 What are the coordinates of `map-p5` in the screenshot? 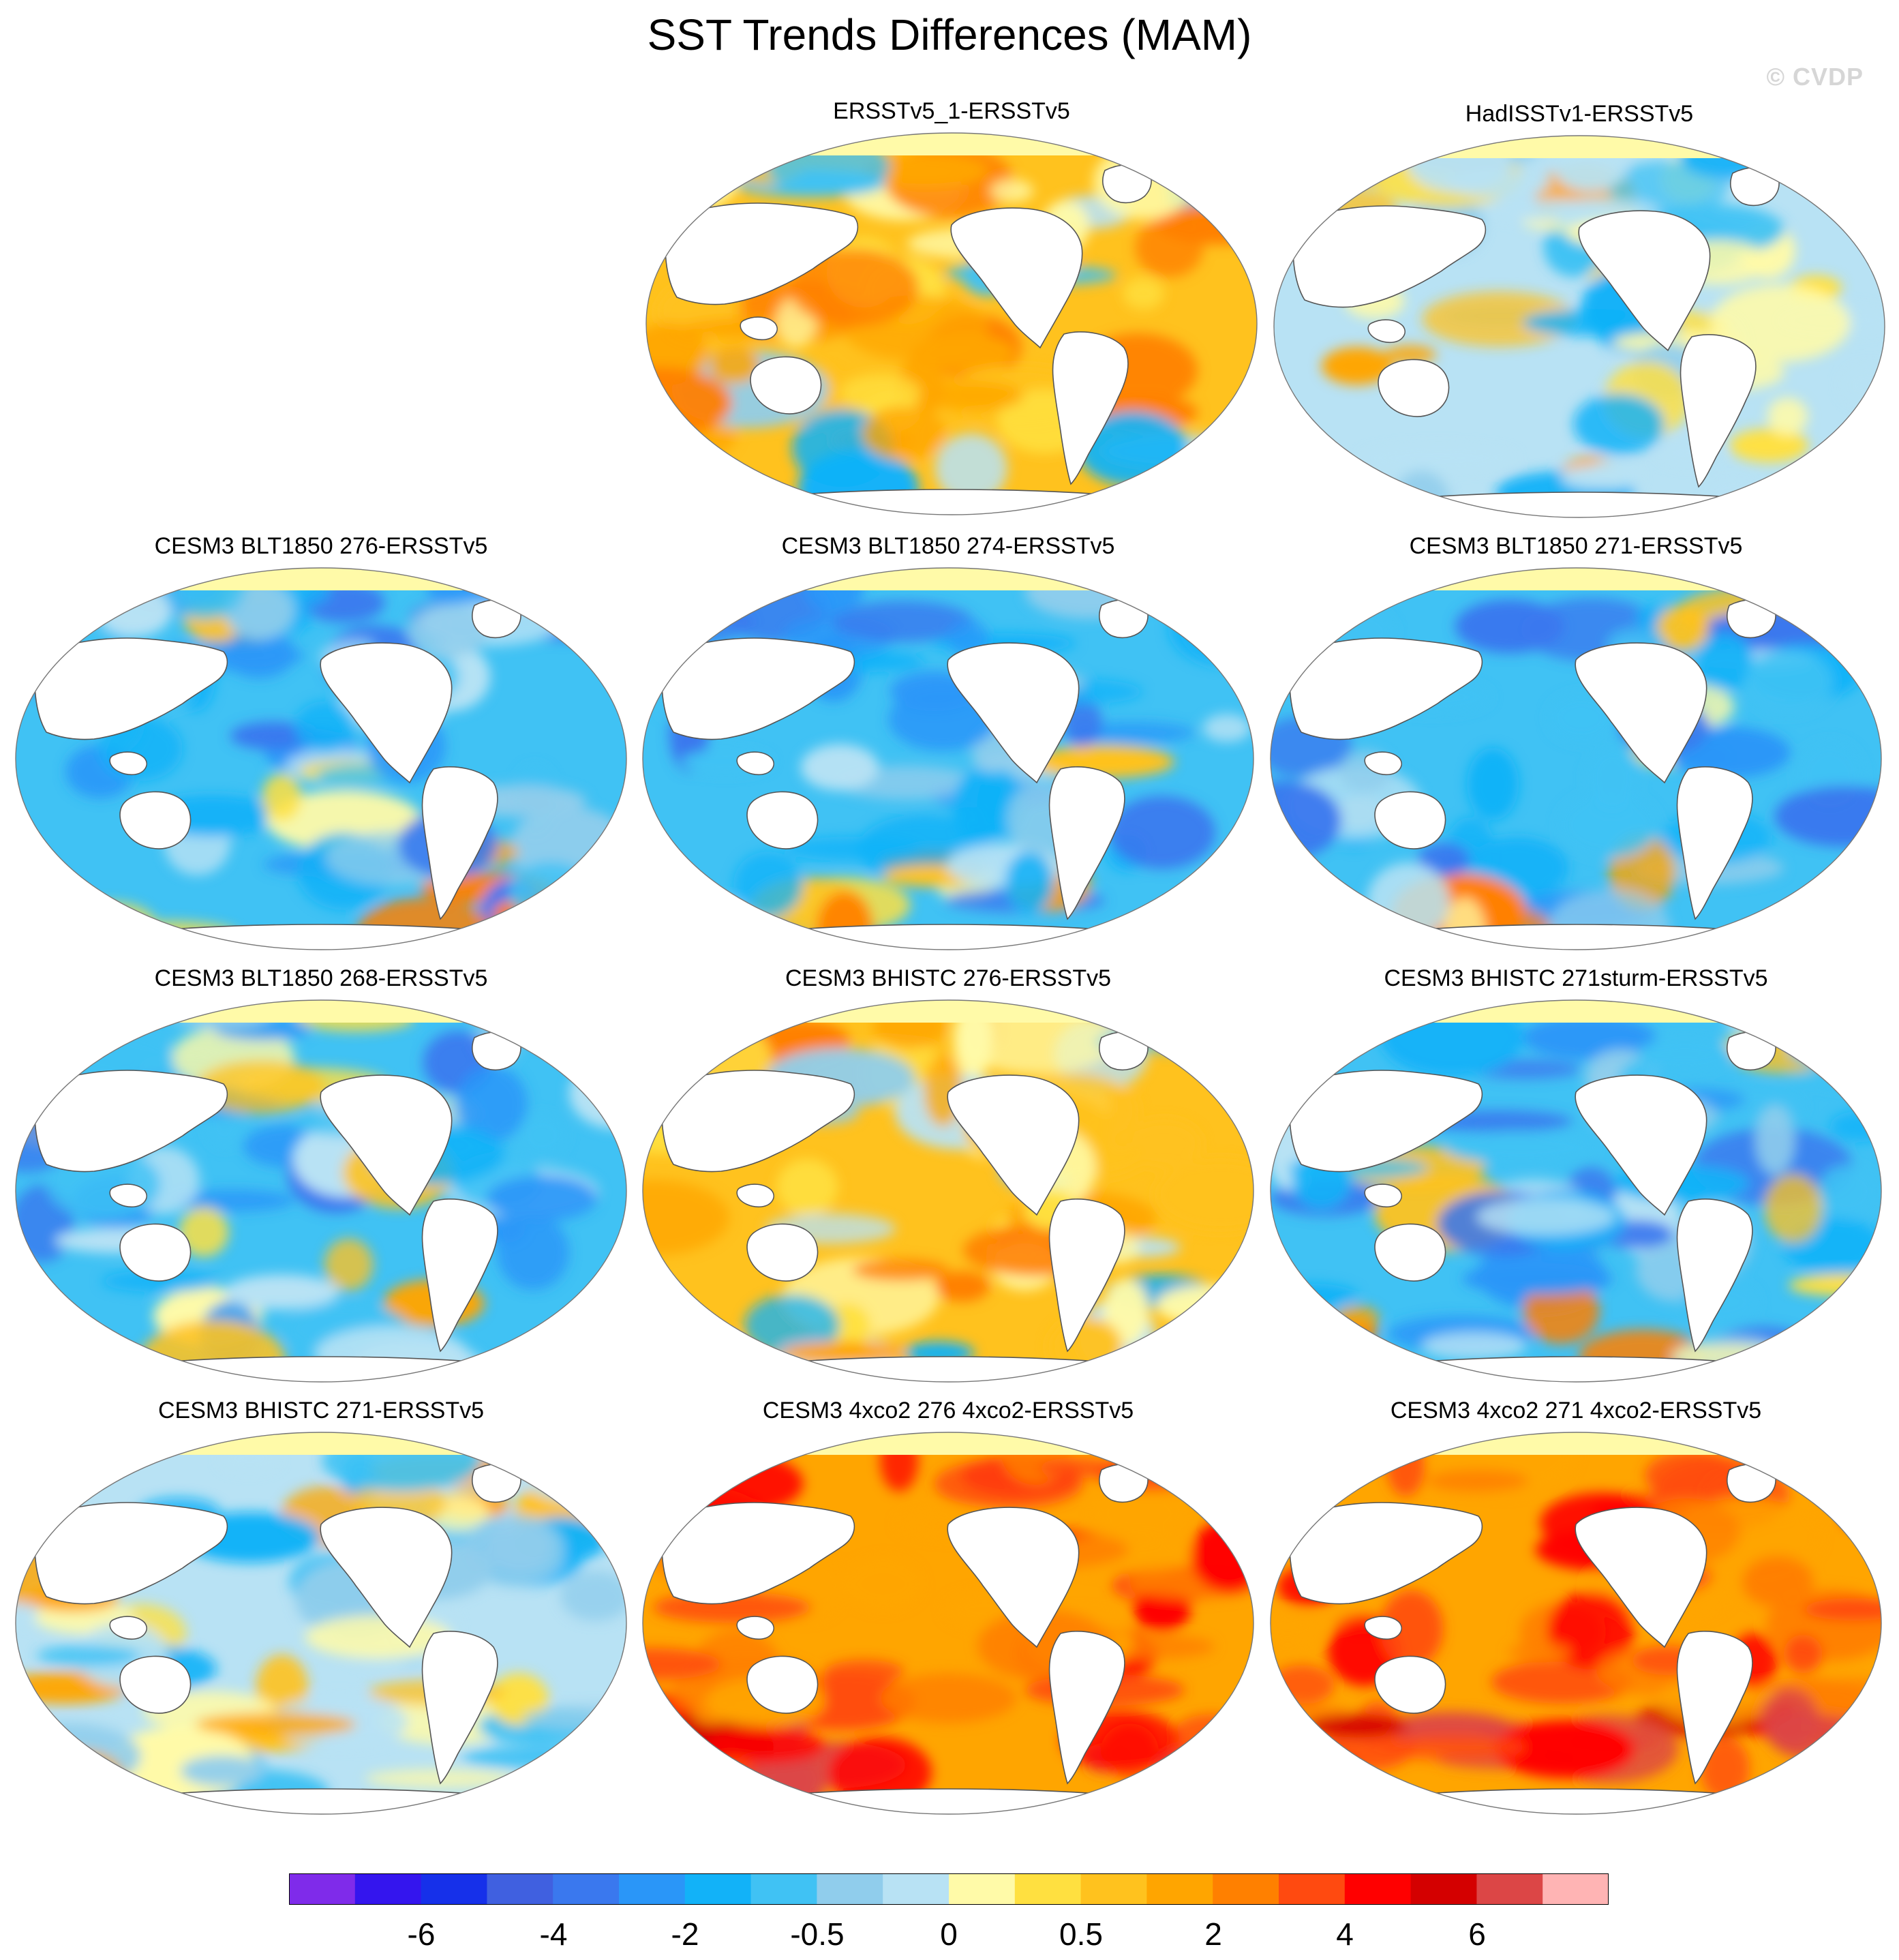 It's located at (1576, 758).